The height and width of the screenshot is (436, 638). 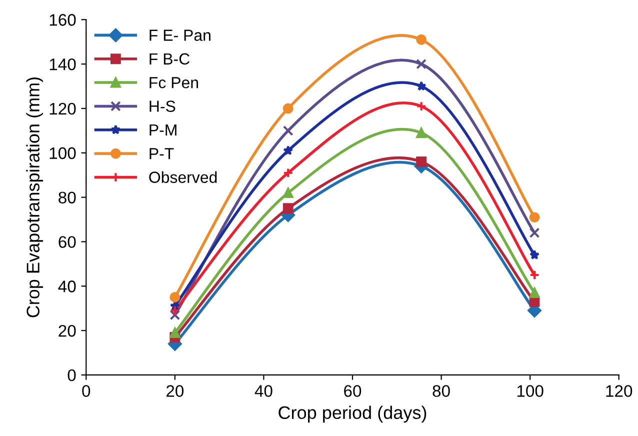 I want to click on legend-label: Fc Pen, so click(x=174, y=82).